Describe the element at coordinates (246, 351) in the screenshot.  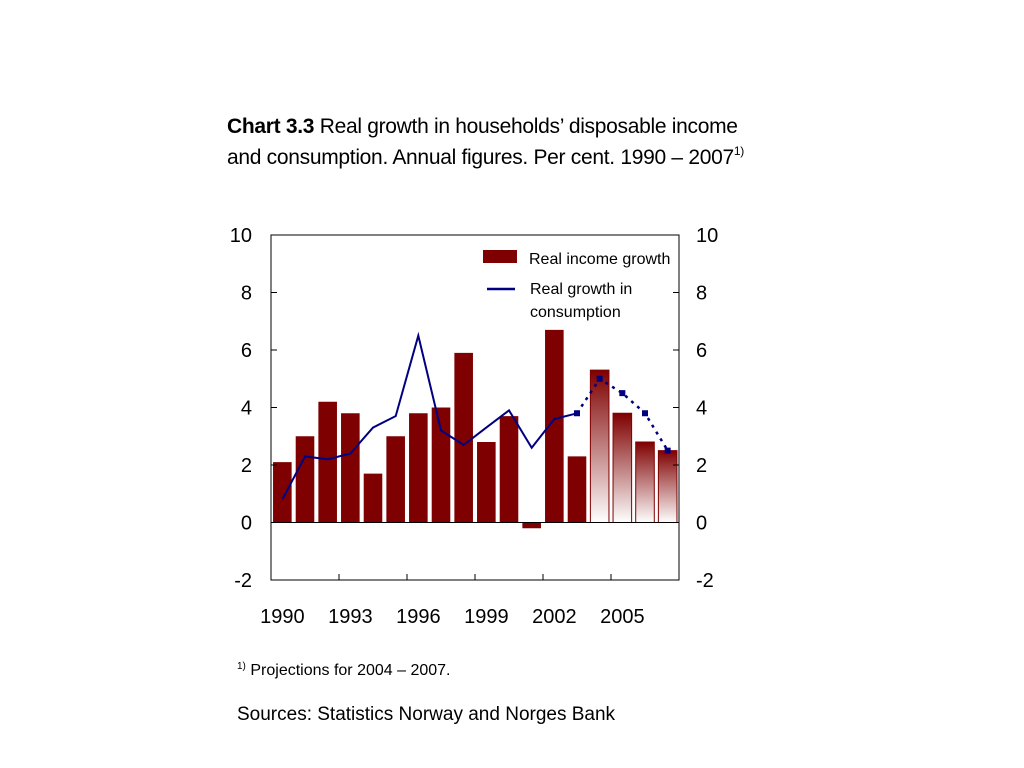
I see `y-tick-label-left: 6` at that location.